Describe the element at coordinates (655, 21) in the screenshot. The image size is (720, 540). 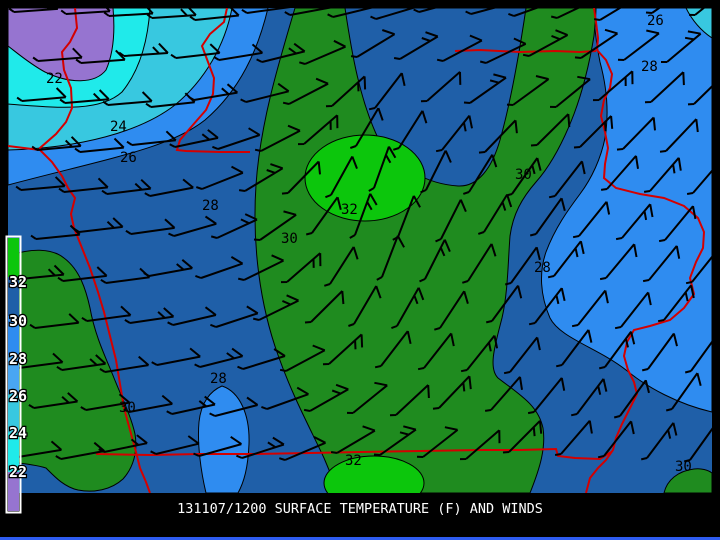
I see `contour-label: 26` at that location.